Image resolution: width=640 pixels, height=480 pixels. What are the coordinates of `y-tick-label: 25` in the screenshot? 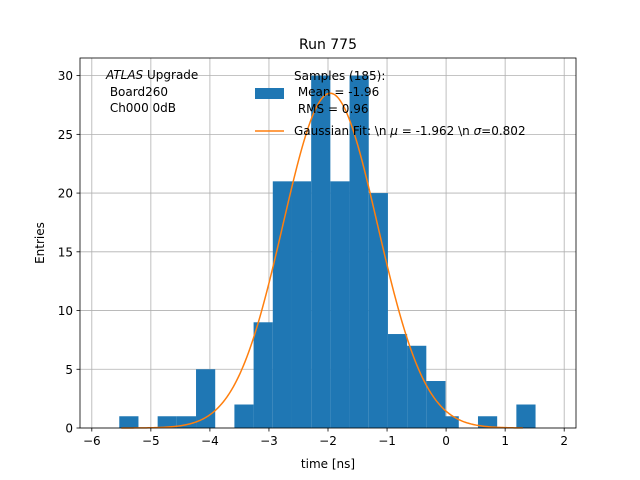 It's located at (65, 135).